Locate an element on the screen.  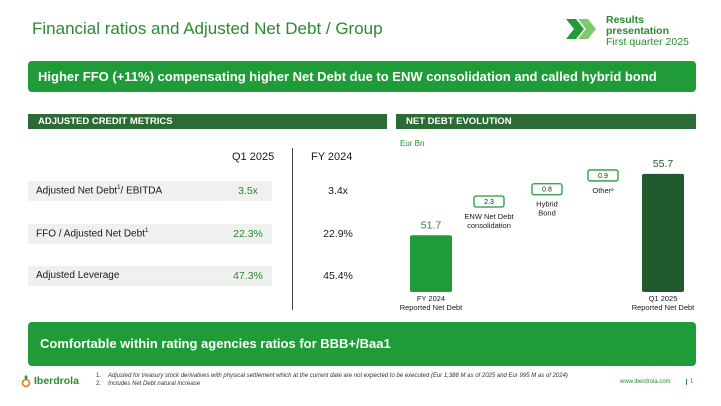
logo-line-3: First quarter 2025 is located at coordinates (647, 42).